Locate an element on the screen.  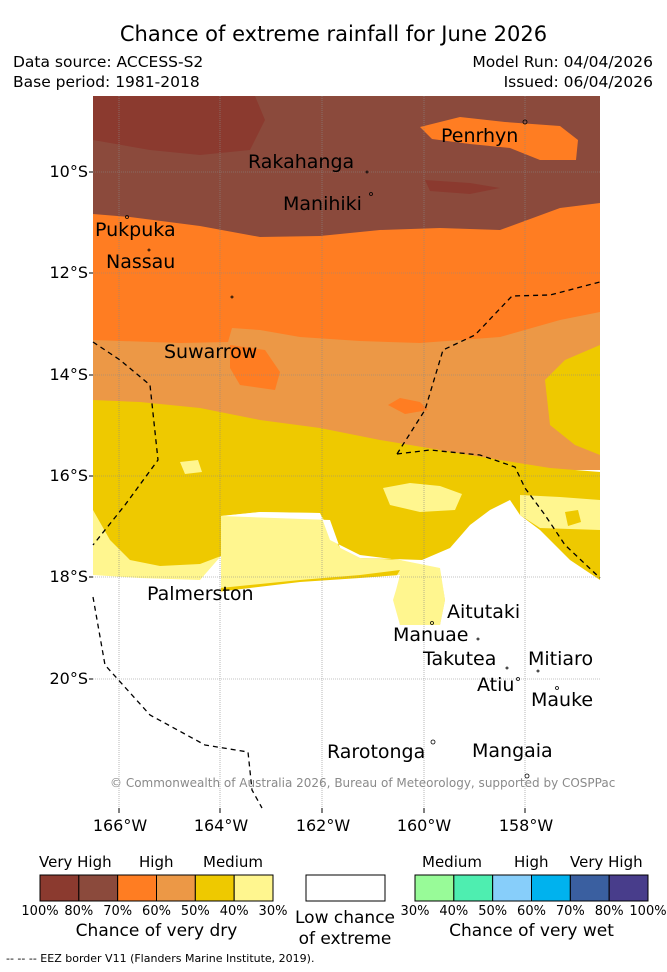
dry-pct-label: 40% is located at coordinates (234, 911).